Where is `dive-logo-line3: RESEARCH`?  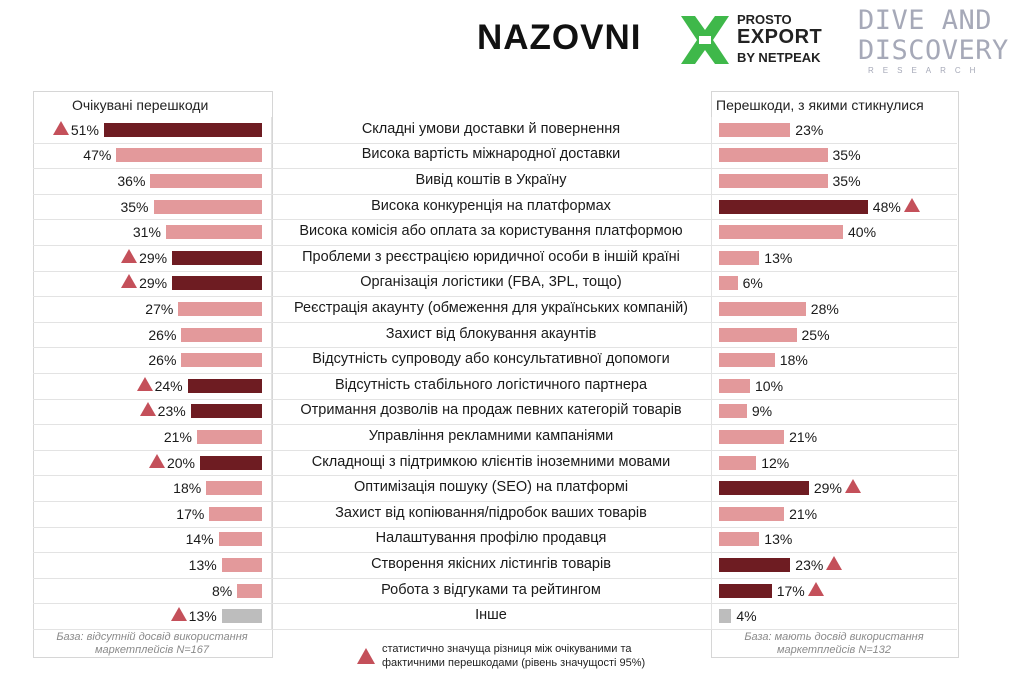 dive-logo-line3: RESEARCH is located at coordinates (926, 70).